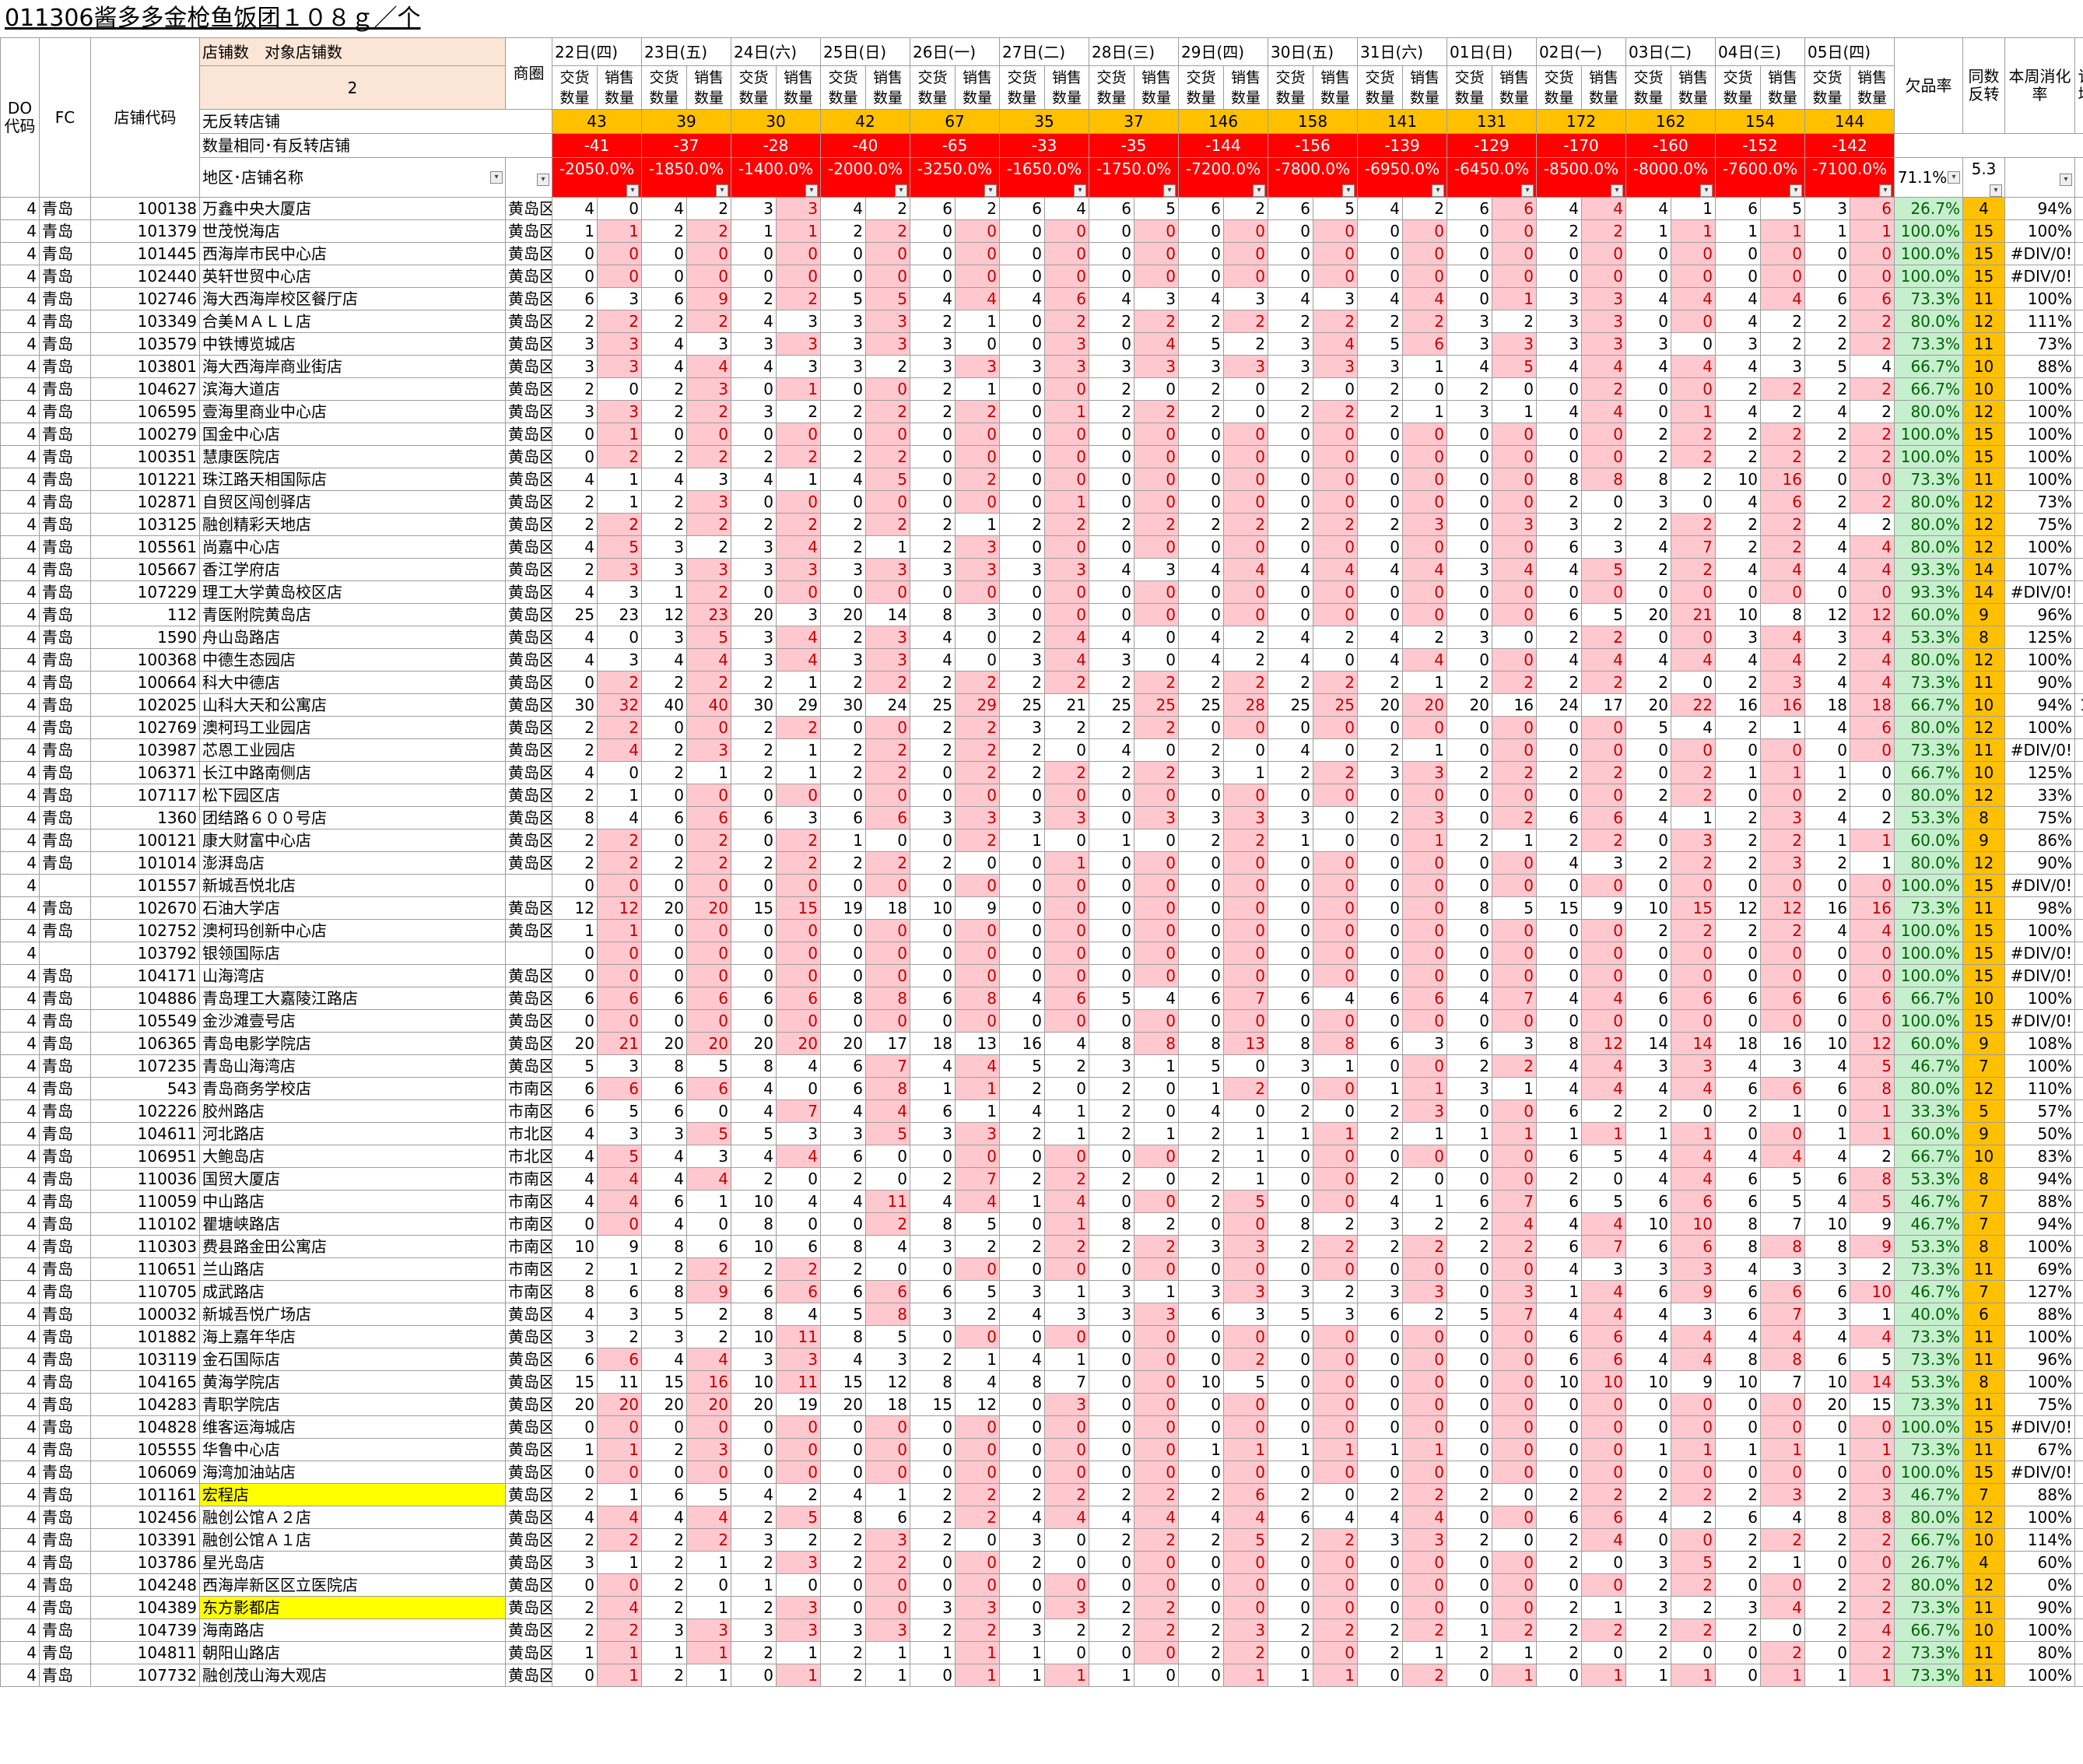  What do you see at coordinates (352, 1111) in the screenshot?
I see `store-name-cell: 胶州路店` at bounding box center [352, 1111].